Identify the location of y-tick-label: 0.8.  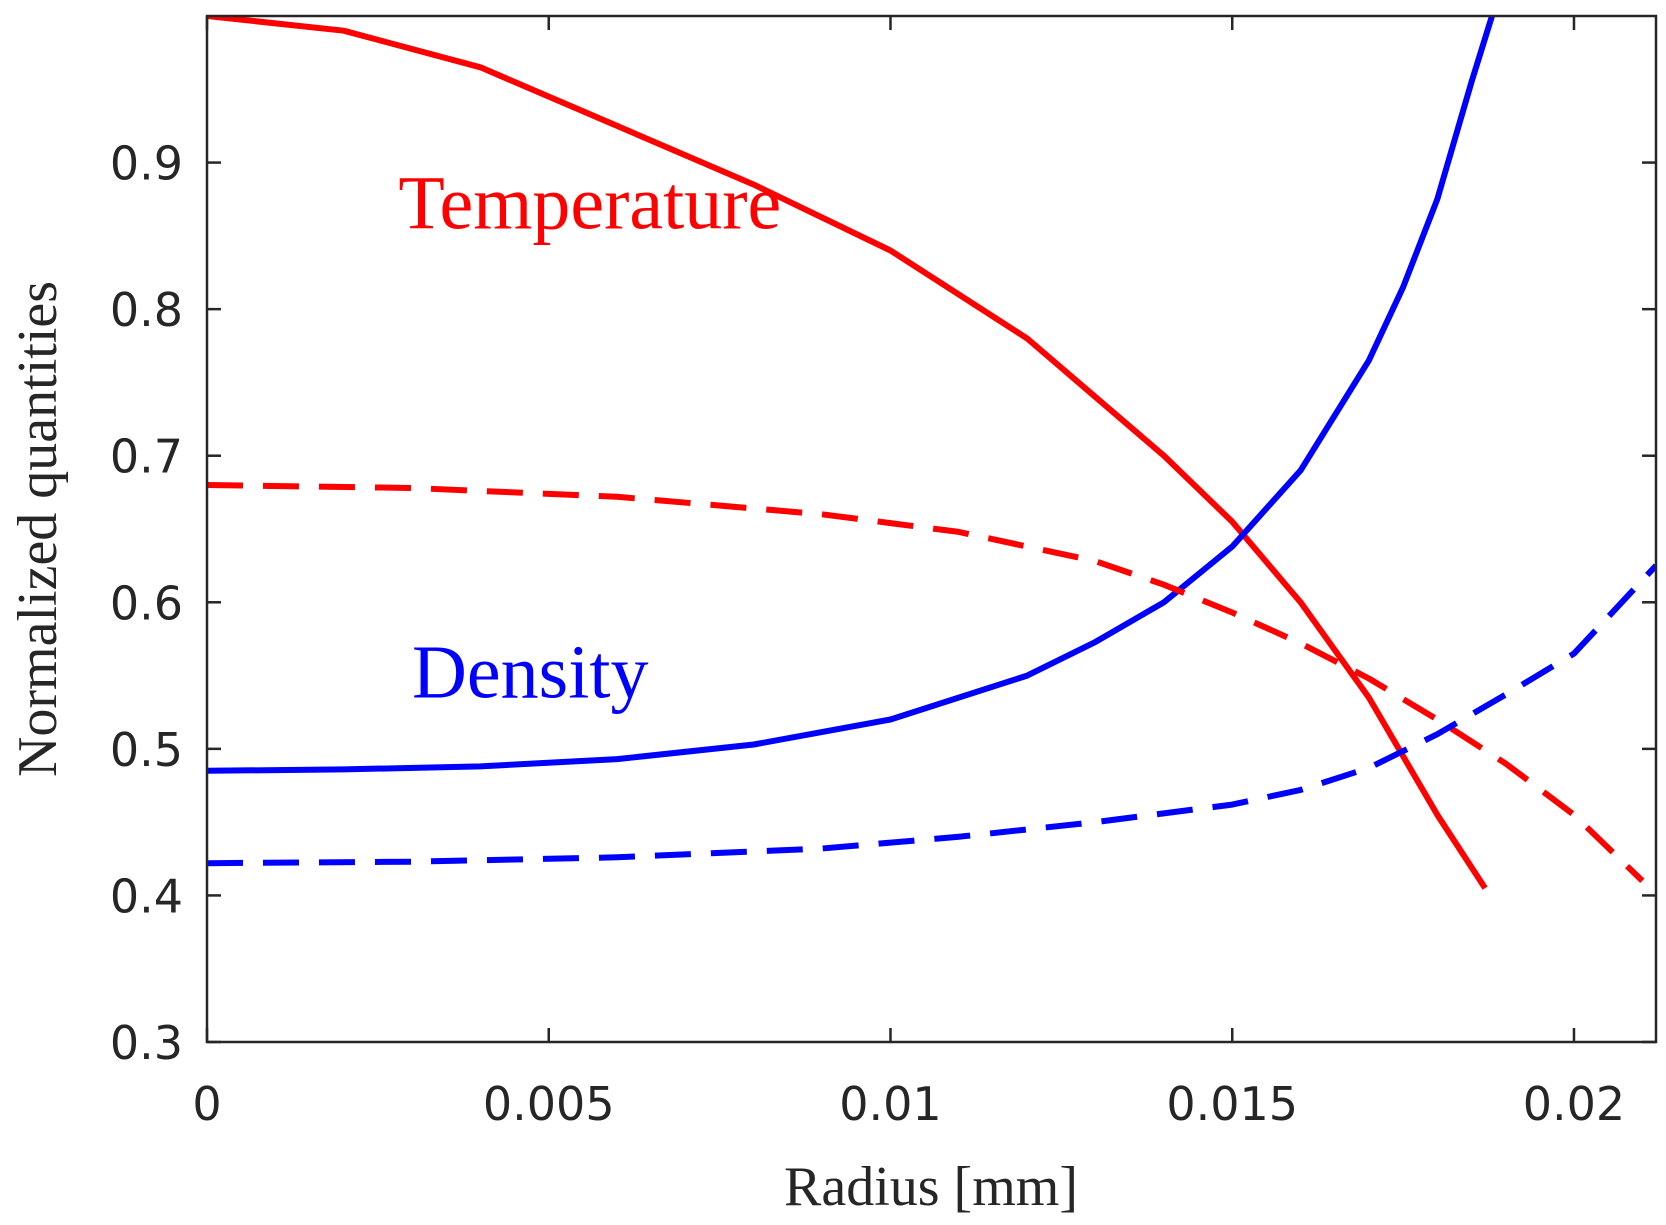
(146, 310).